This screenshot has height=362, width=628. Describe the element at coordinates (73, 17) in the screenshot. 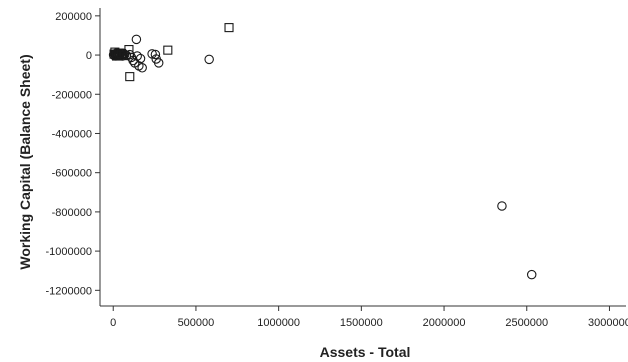

I see `y-tick-label: 200000` at that location.